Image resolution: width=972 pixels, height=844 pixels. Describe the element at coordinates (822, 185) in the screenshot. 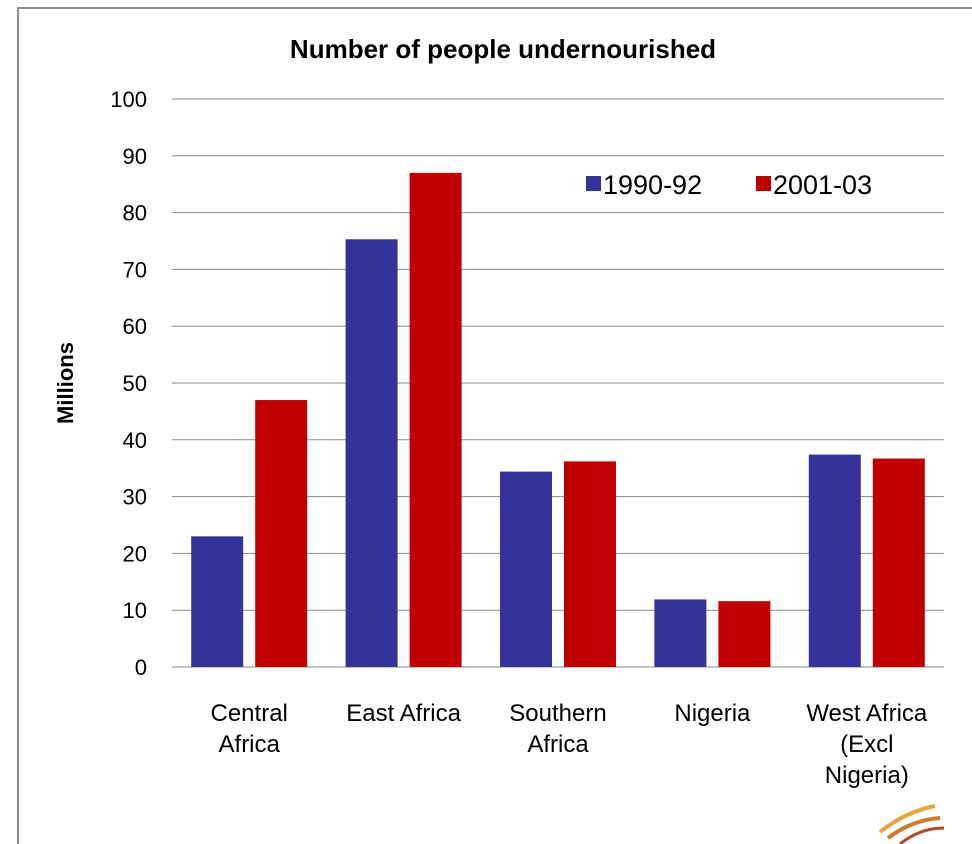

I see `legend-label-1: 2001-03` at that location.